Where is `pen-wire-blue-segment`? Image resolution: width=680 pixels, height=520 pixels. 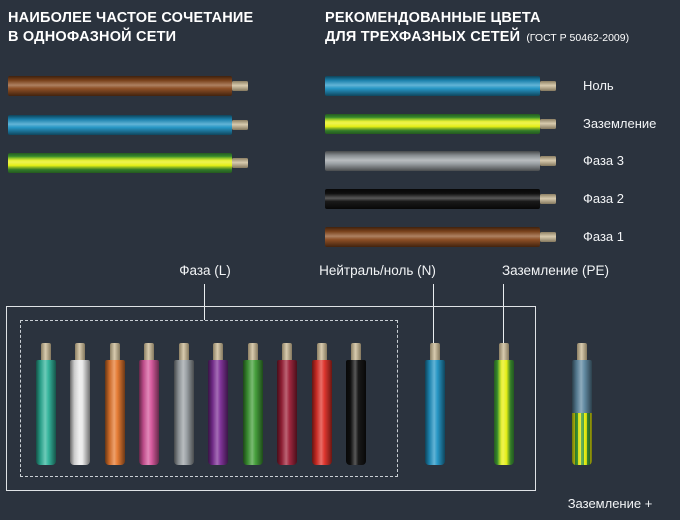 pen-wire-blue-segment is located at coordinates (582, 386).